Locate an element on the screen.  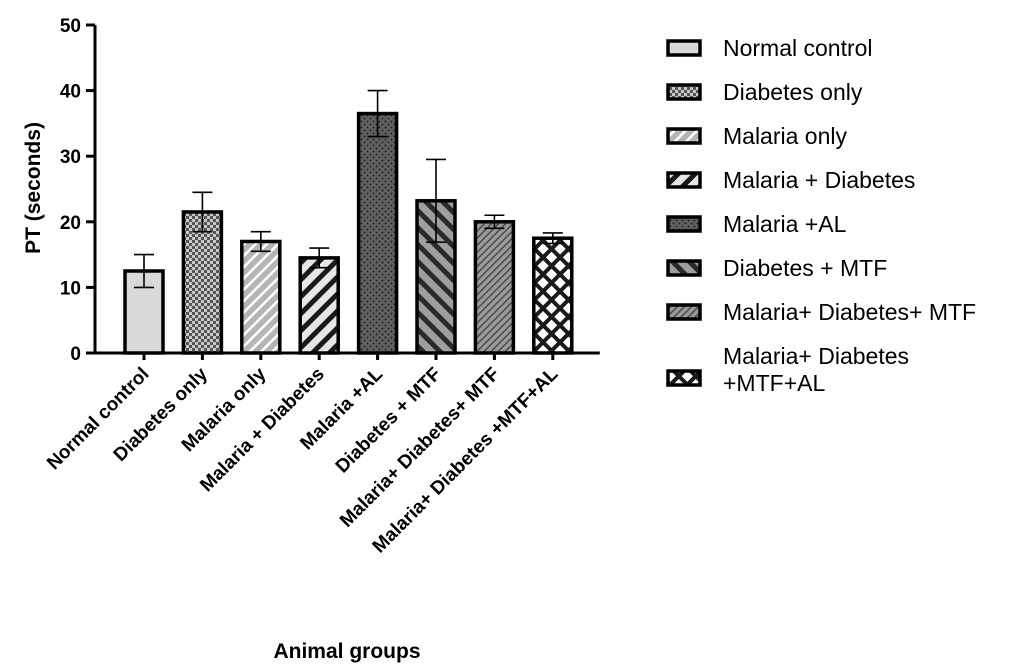
legend-label: Malaria only is located at coordinates (785, 136).